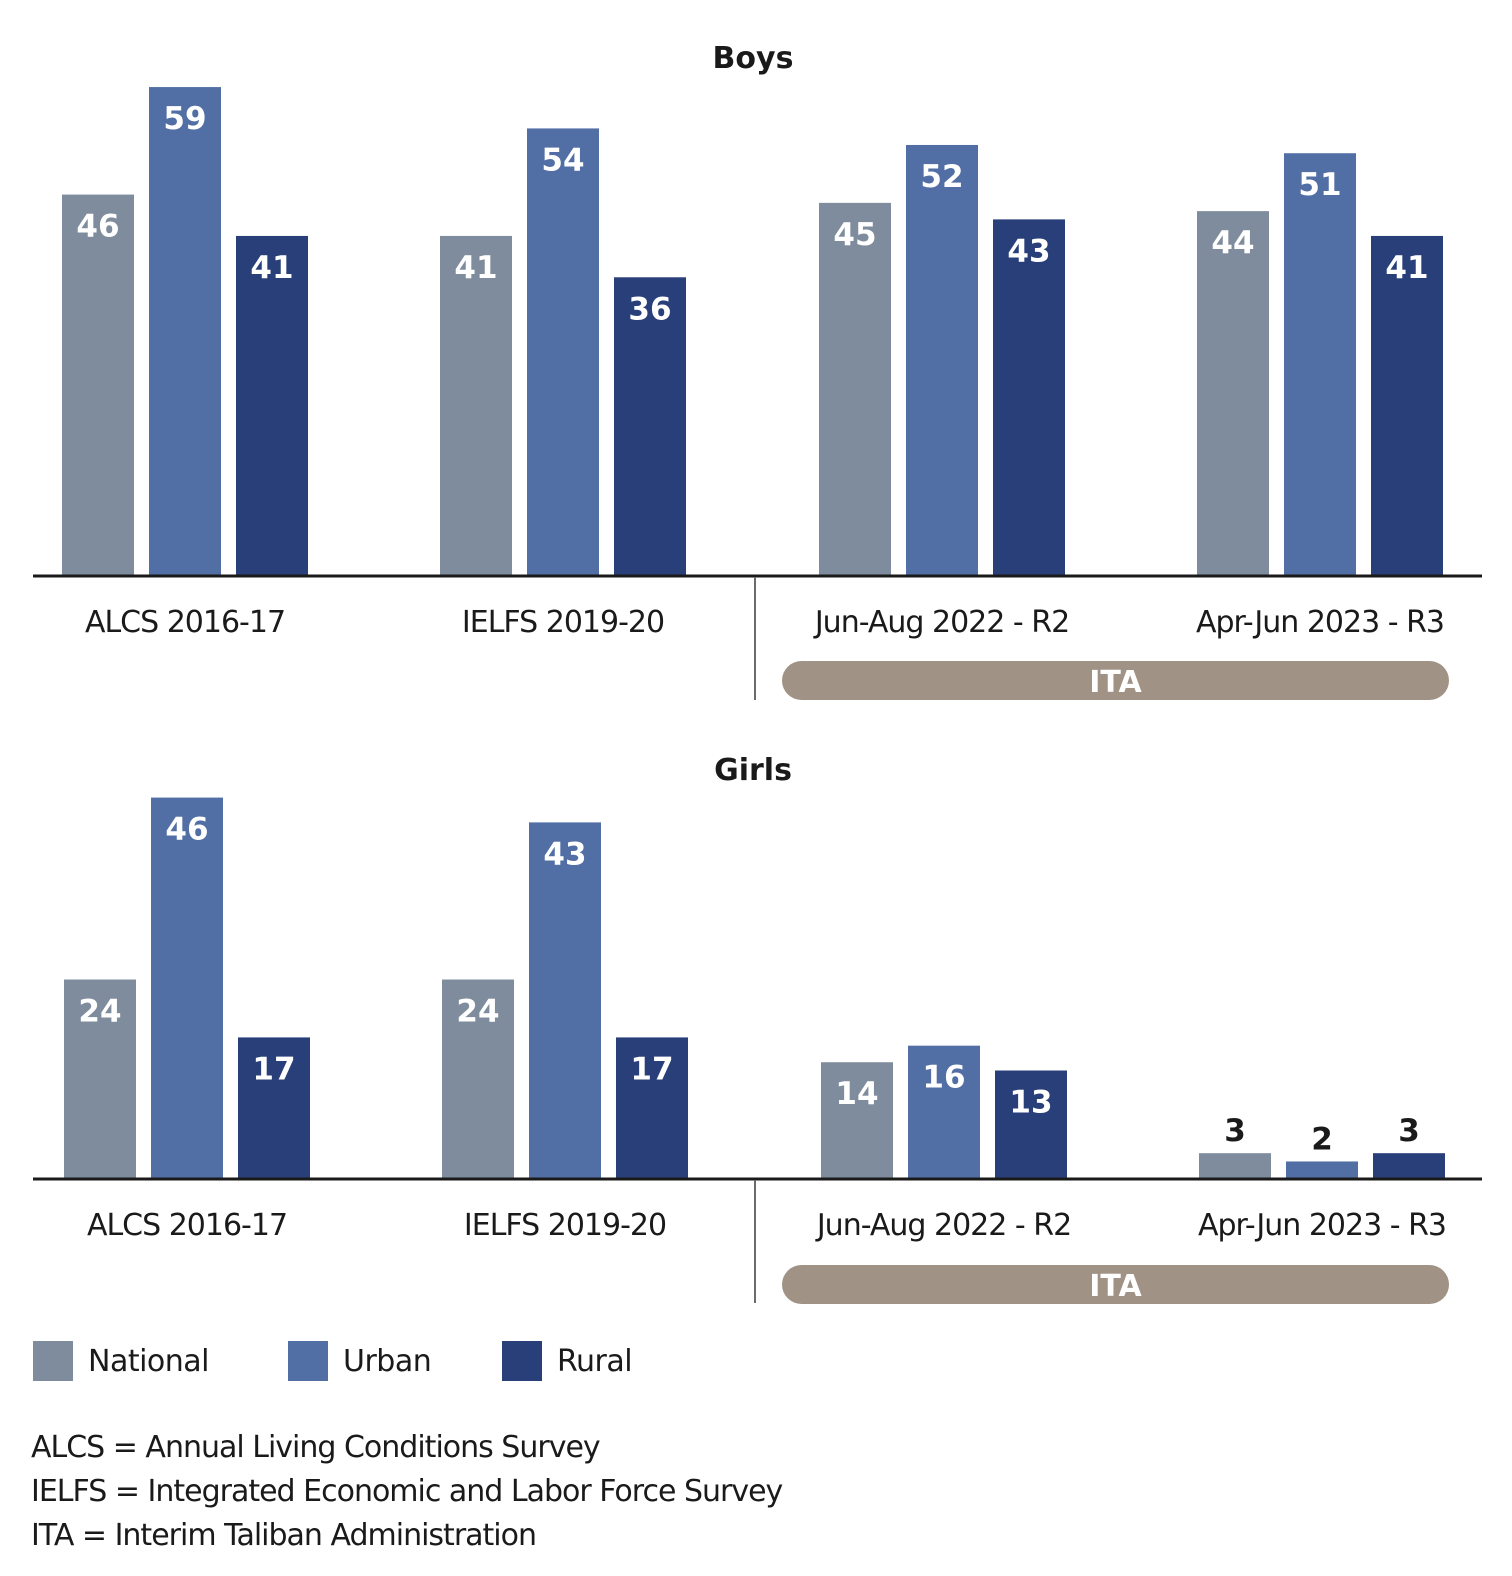 The image size is (1512, 1576). Describe the element at coordinates (753, 58) in the screenshot. I see `boys-chart-title: Boys` at that location.